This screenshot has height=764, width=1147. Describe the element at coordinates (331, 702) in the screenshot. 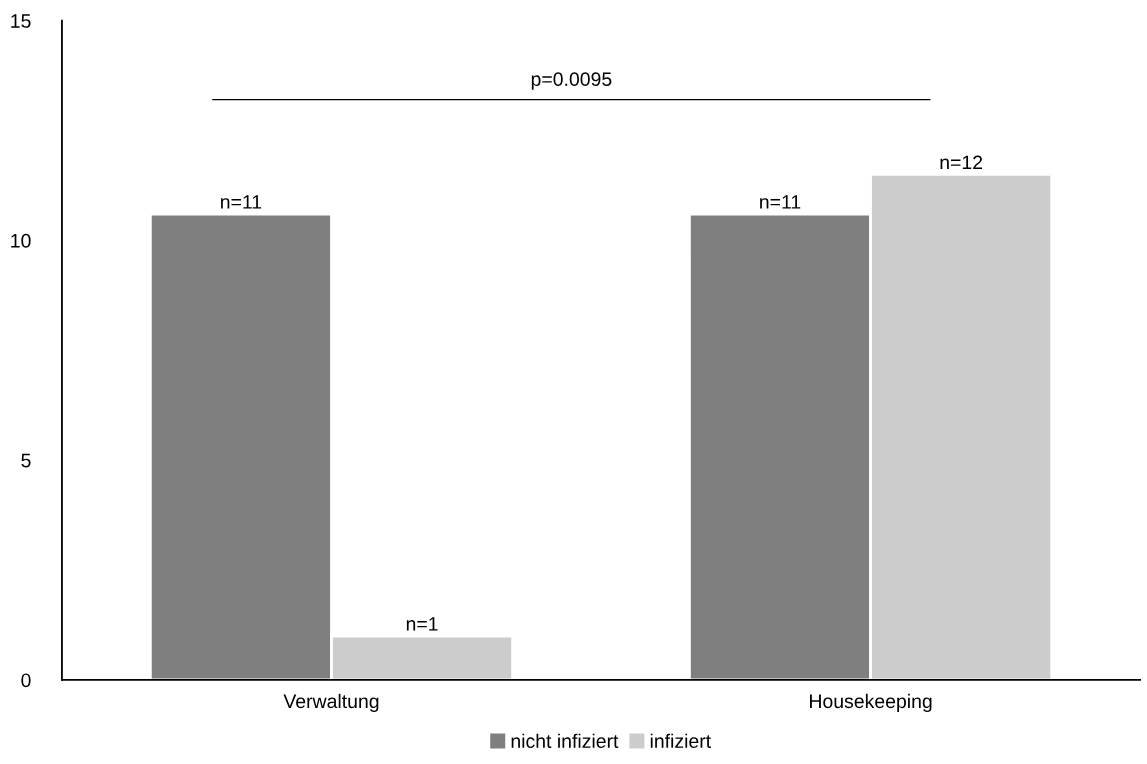

I see `x-tick-label: Verwaltung` at that location.